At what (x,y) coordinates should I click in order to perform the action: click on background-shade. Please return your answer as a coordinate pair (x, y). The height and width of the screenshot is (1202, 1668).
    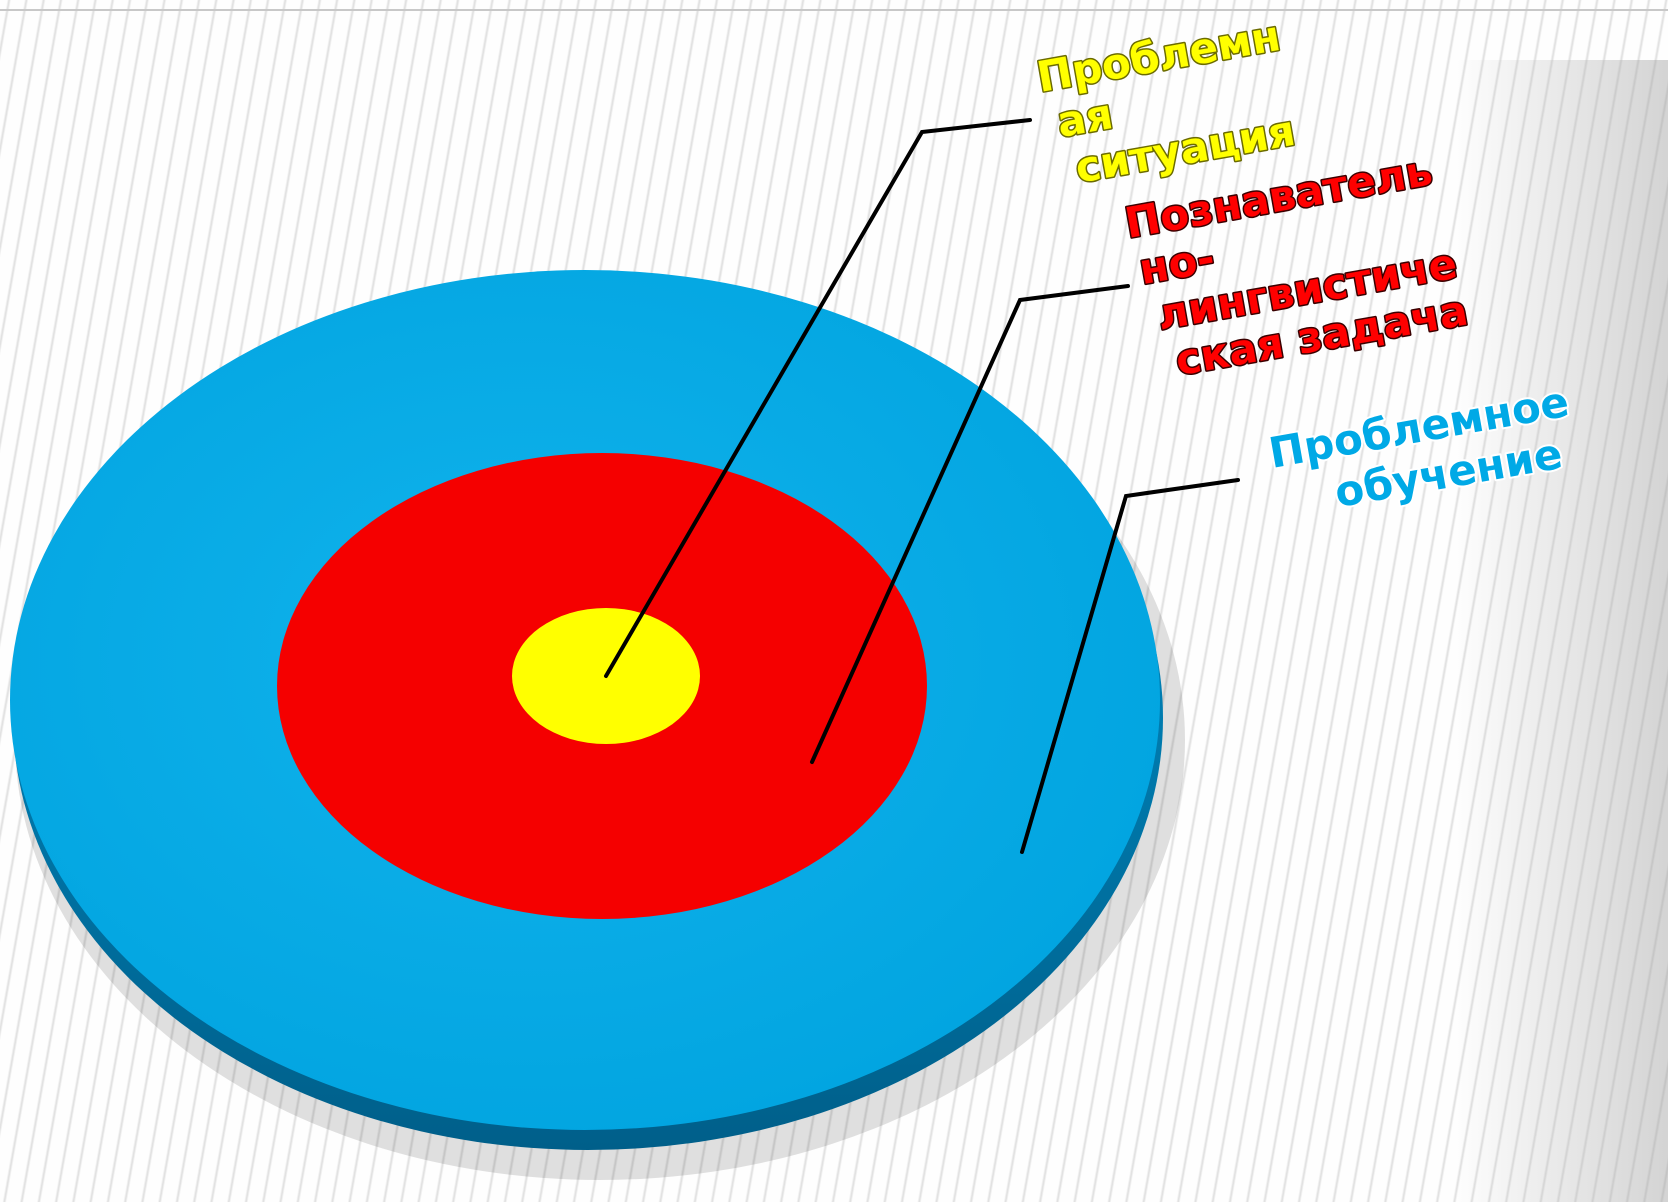
    Looking at the image, I should click on (1561, 631).